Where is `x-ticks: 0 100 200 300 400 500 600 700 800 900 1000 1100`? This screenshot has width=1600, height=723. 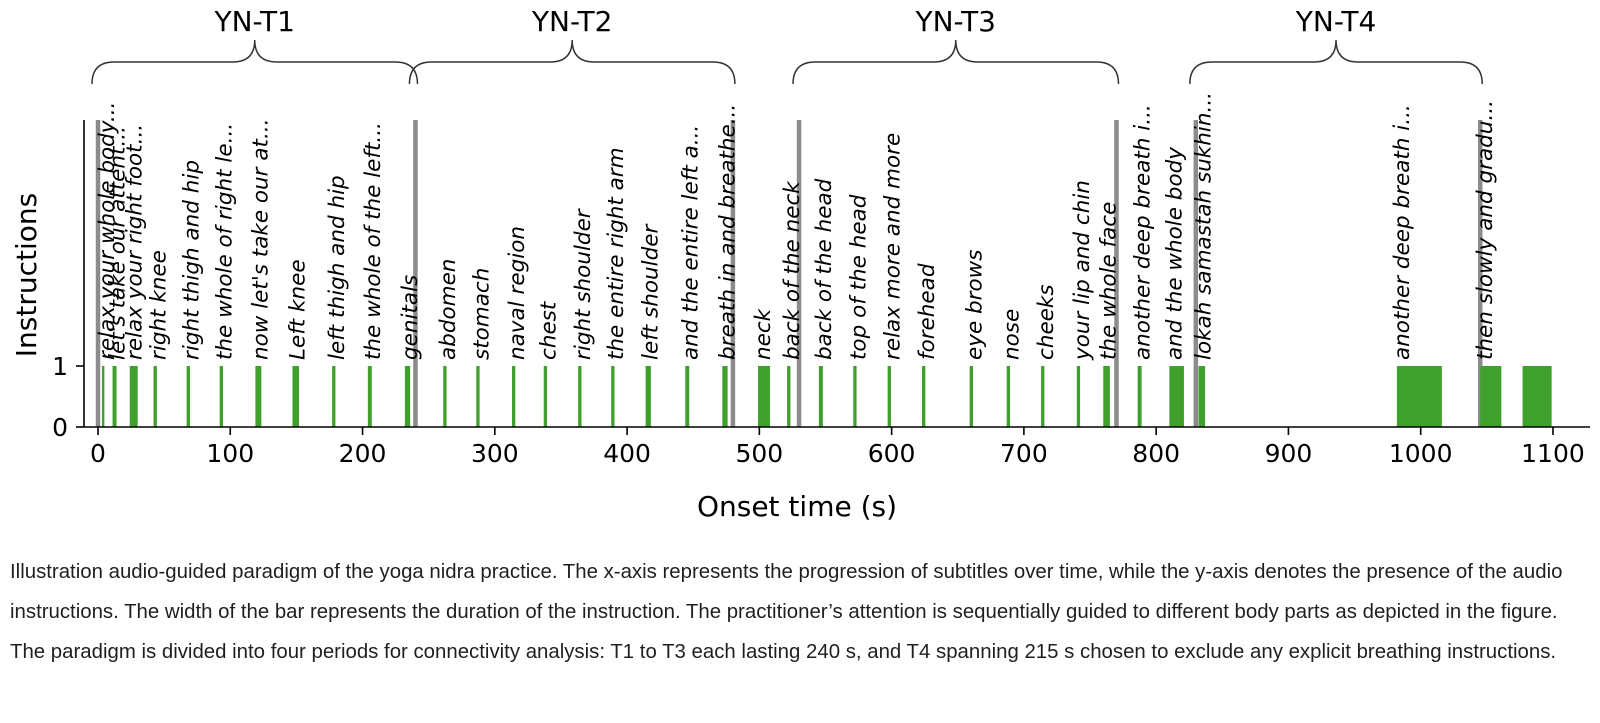 x-ticks: 0 100 200 300 400 500 600 700 800 900 1000 1100 is located at coordinates (837, 447).